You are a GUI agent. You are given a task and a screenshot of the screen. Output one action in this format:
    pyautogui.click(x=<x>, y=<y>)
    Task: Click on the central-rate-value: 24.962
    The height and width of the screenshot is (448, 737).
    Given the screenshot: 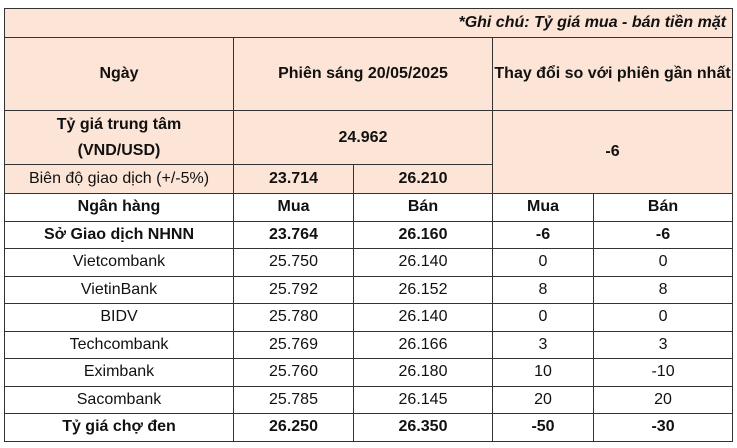 What is the action you would take?
    pyautogui.click(x=363, y=137)
    